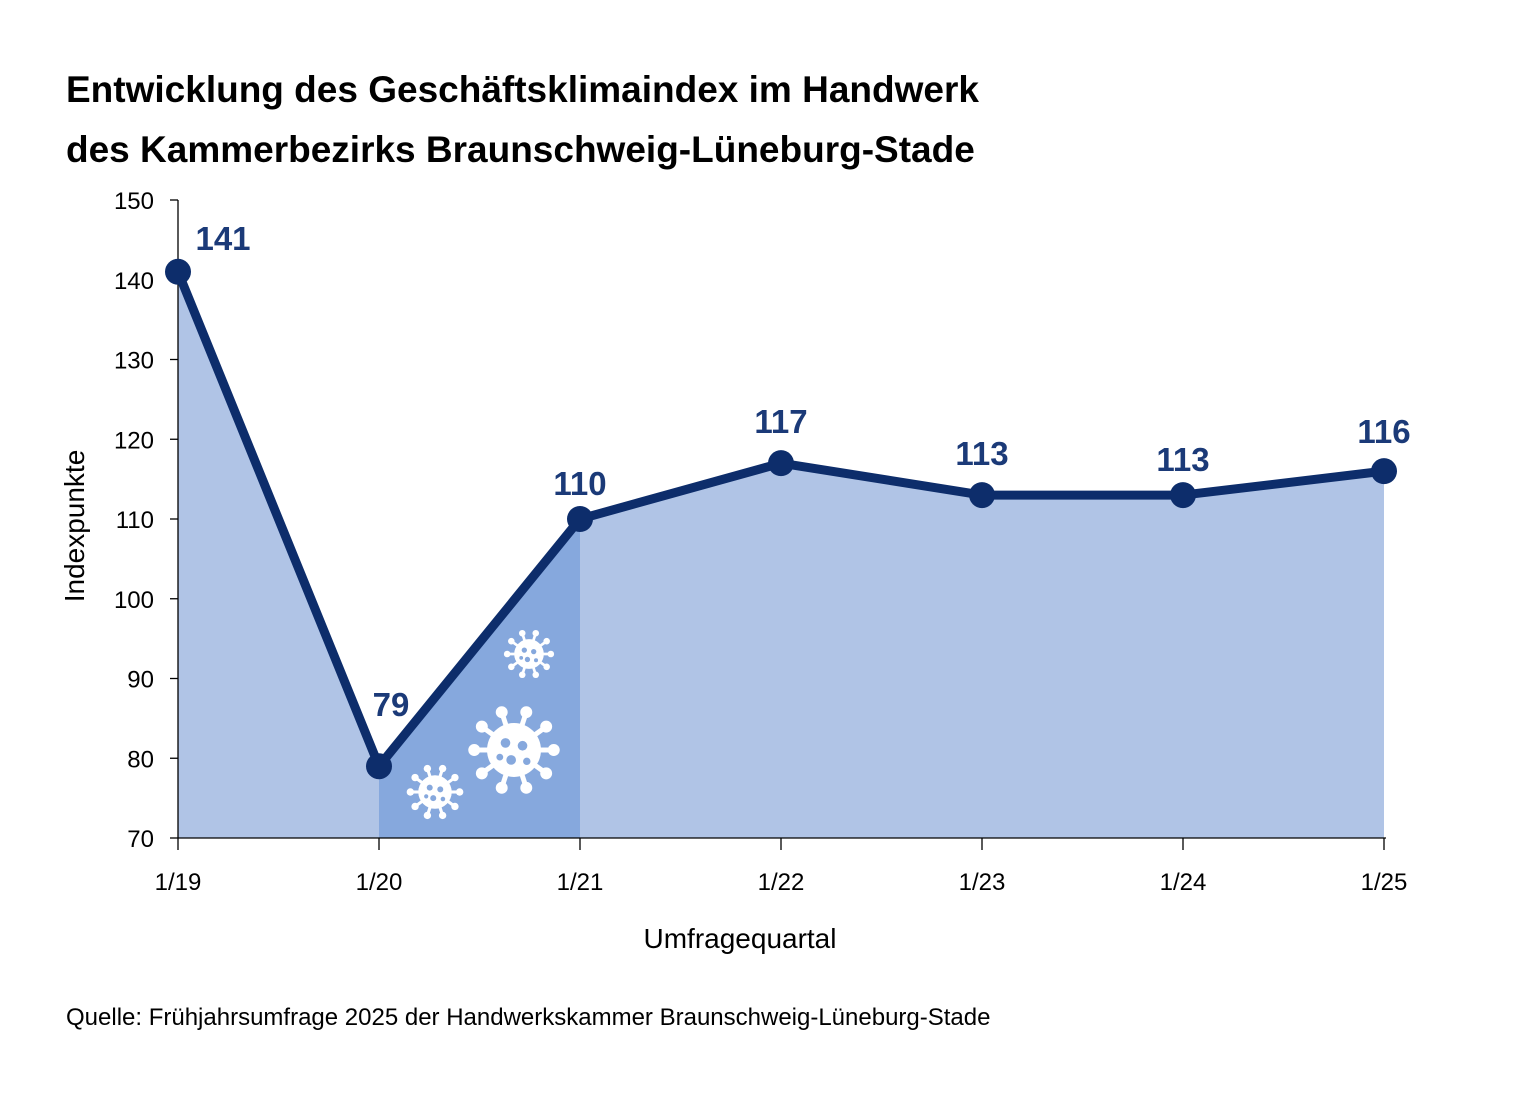  What do you see at coordinates (1383, 431) in the screenshot?
I see `data-label-1-25: 116` at bounding box center [1383, 431].